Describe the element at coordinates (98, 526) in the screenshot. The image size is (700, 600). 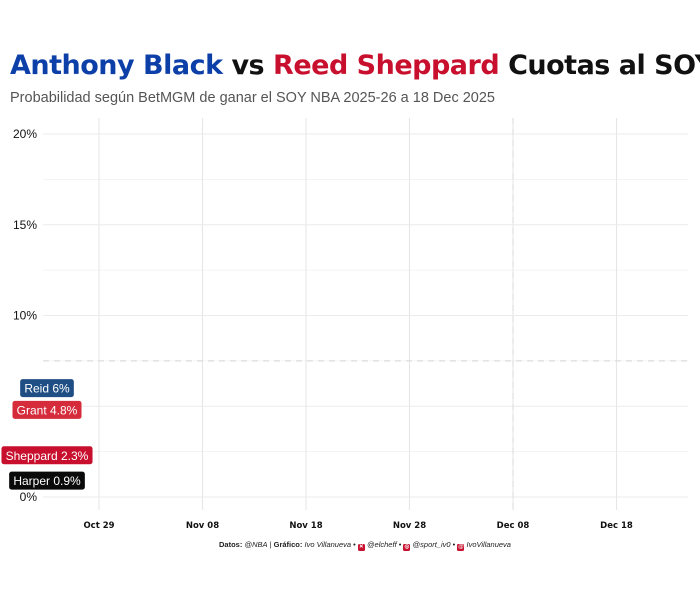
I see `x-tick-label: Oct 29` at that location.